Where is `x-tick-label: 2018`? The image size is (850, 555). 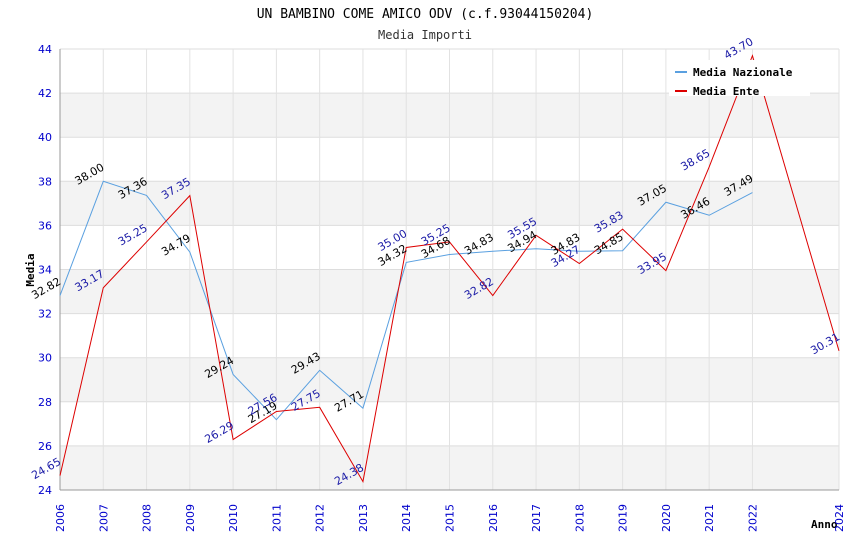
x-tick-label: 2018 is located at coordinates (579, 518).